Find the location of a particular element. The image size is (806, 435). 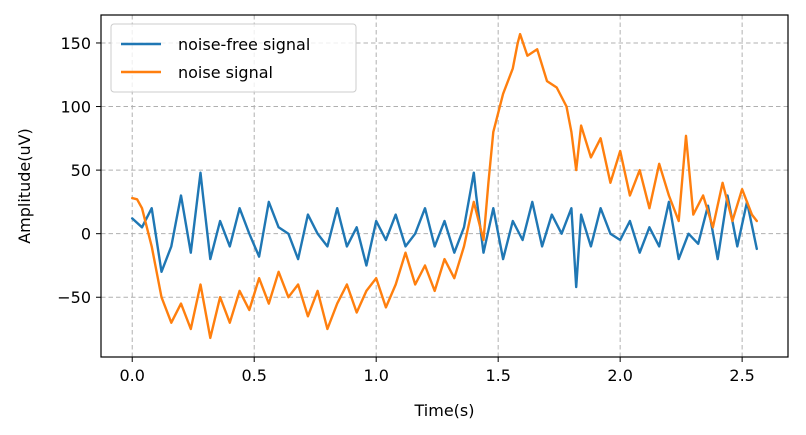

y-tick-label: 0 is located at coordinates (86, 234).